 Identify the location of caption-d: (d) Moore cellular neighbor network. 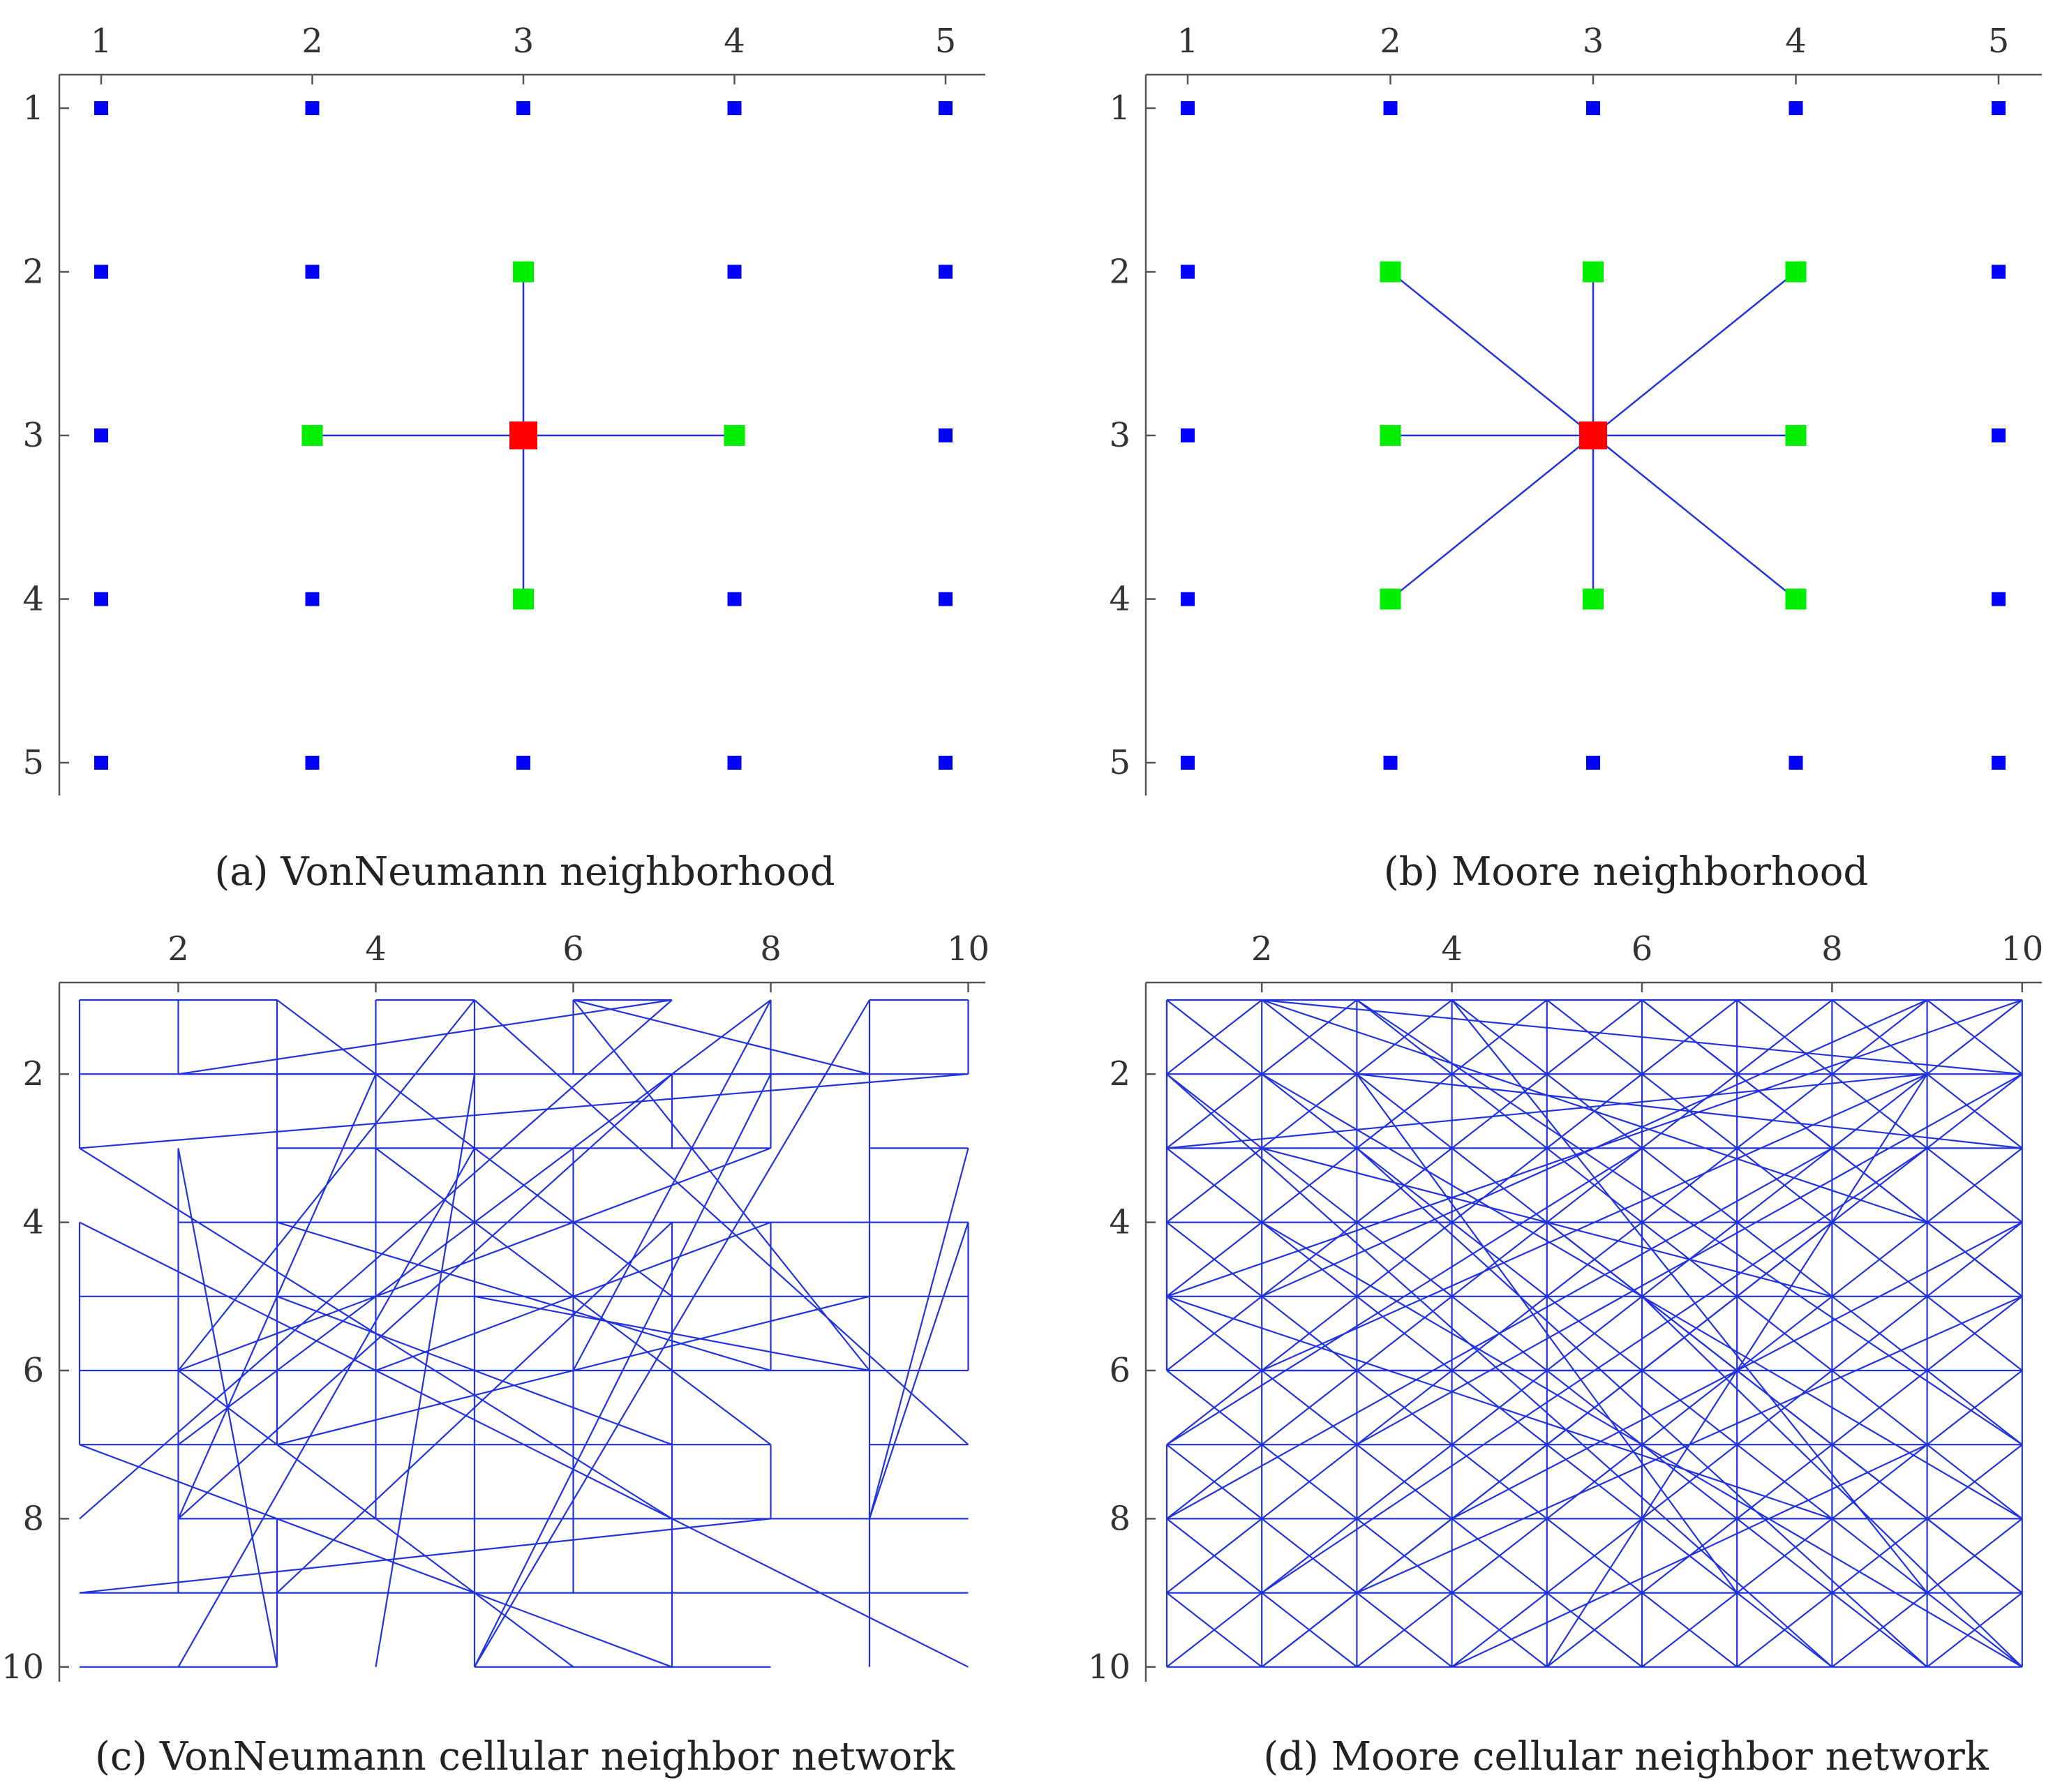
(1626, 1756).